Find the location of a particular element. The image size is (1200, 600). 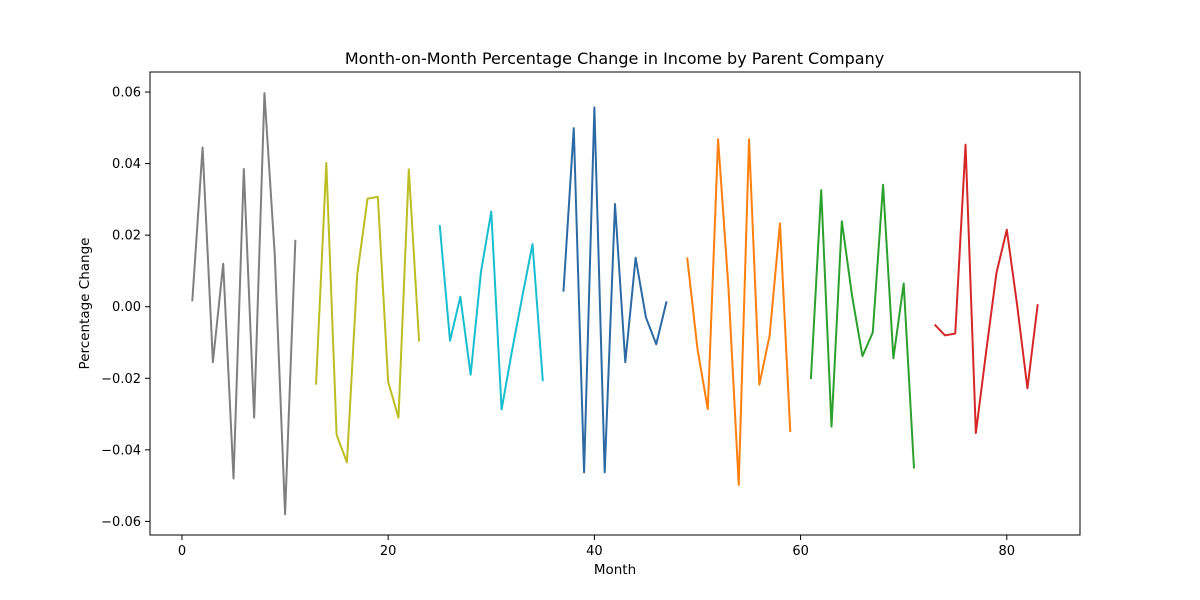

x-tick-label: 40 is located at coordinates (594, 551).